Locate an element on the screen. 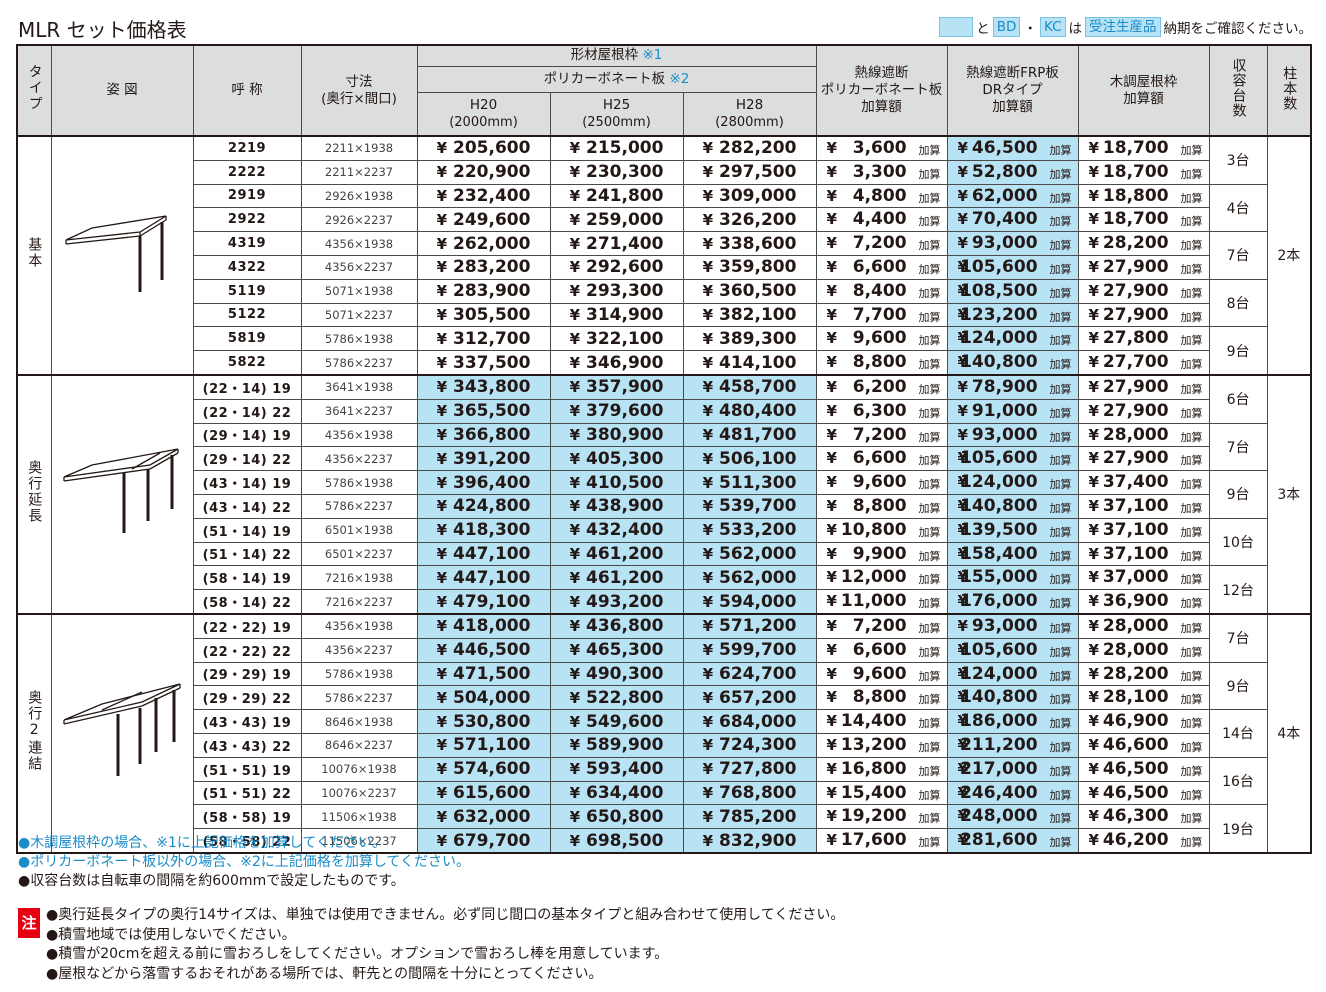  dimension: 7216×2237 is located at coordinates (359, 602).